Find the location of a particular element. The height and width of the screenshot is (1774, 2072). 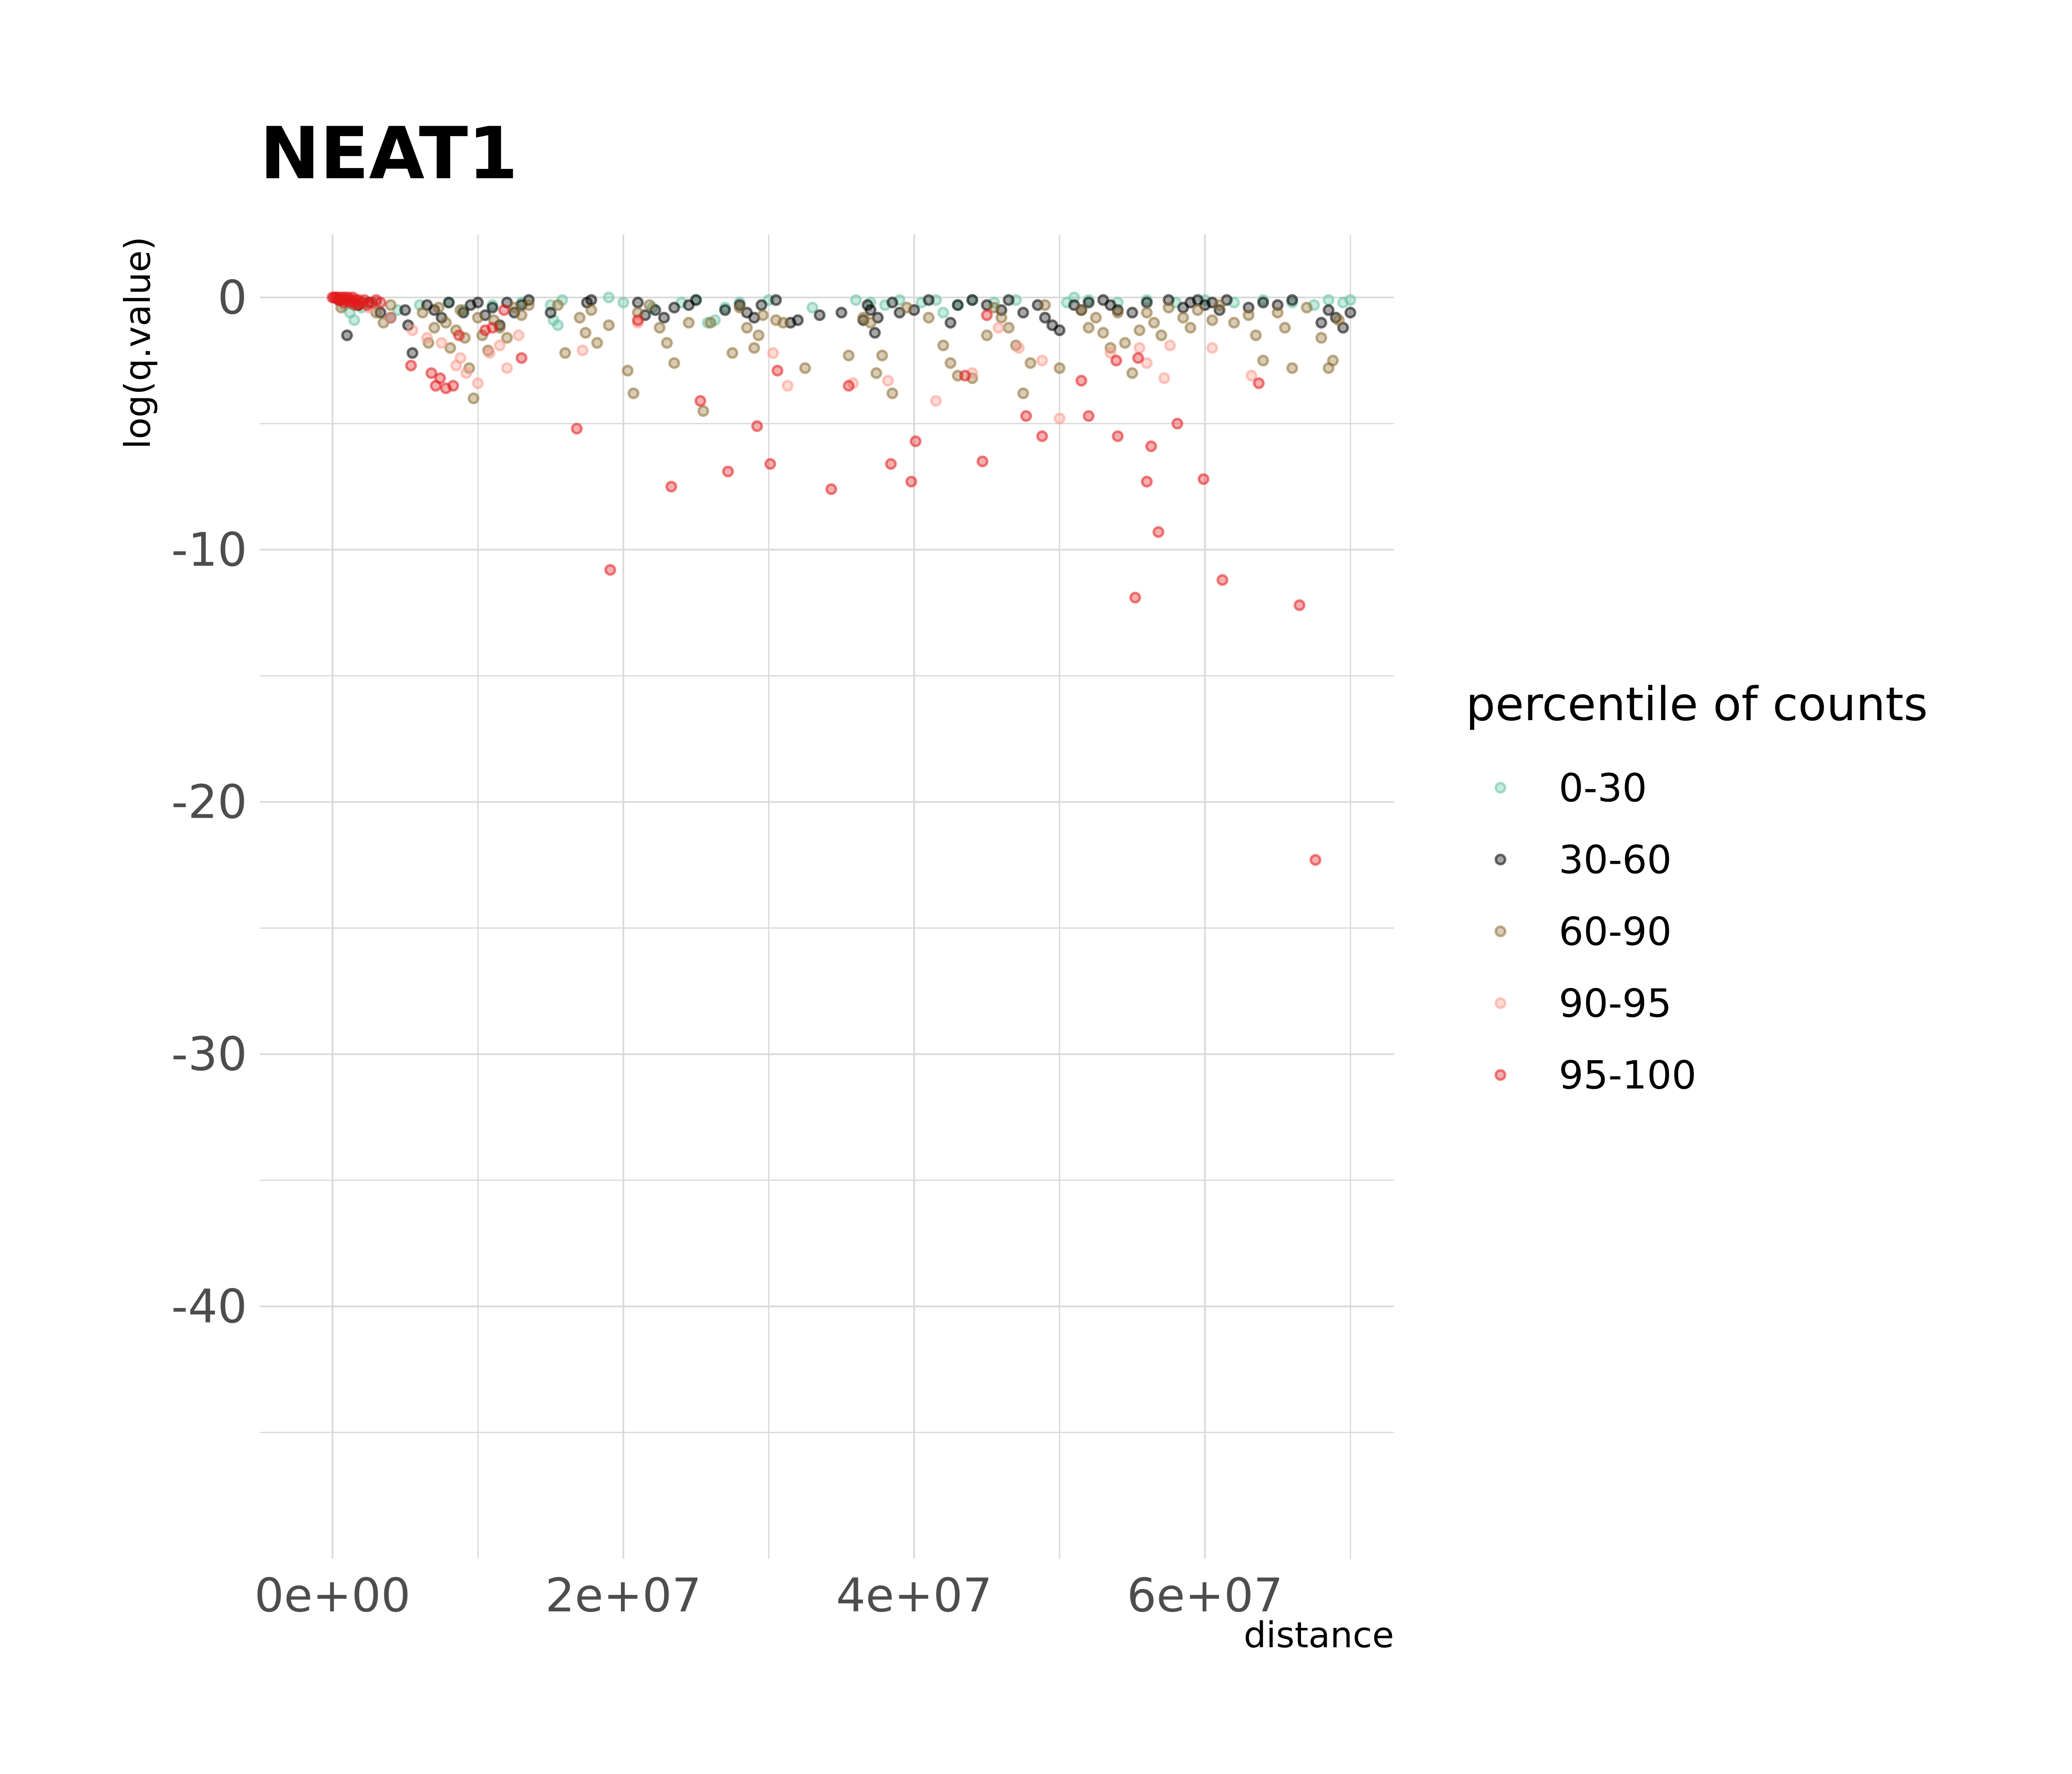

chart-title: NEAT1 is located at coordinates (389, 154).